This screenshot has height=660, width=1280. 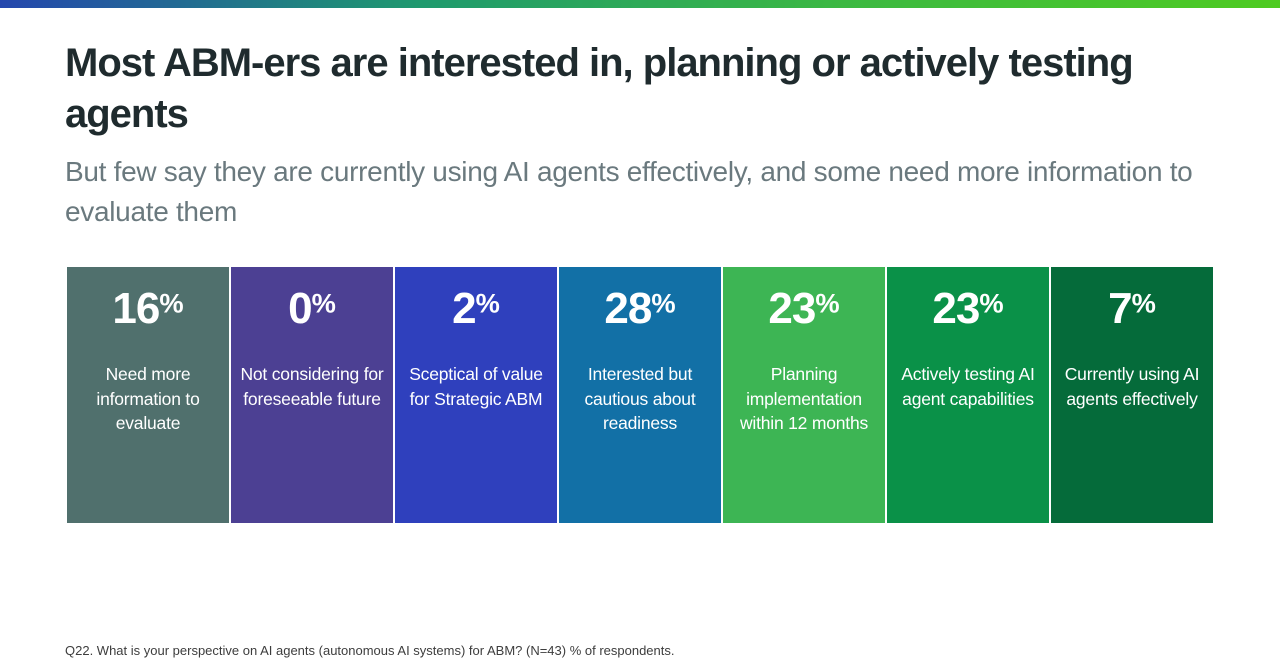 What do you see at coordinates (1132, 386) in the screenshot?
I see `segment-label: Currently using AI agents effectively` at bounding box center [1132, 386].